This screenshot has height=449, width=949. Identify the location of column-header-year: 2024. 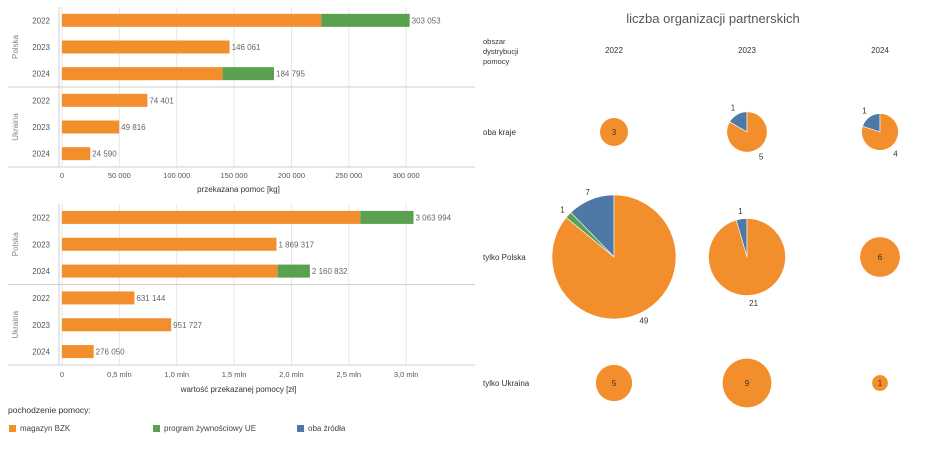
(880, 50).